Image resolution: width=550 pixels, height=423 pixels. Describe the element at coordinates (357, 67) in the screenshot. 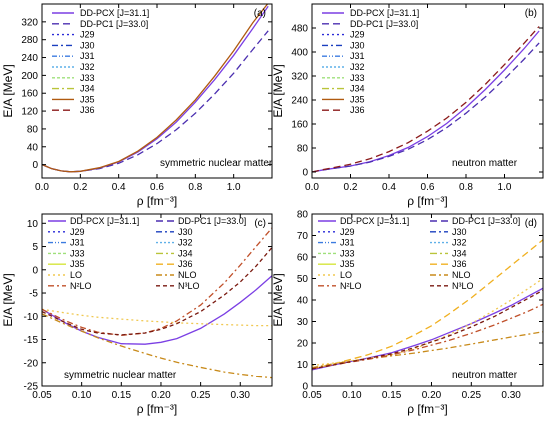

I see `legend-label: J32` at that location.